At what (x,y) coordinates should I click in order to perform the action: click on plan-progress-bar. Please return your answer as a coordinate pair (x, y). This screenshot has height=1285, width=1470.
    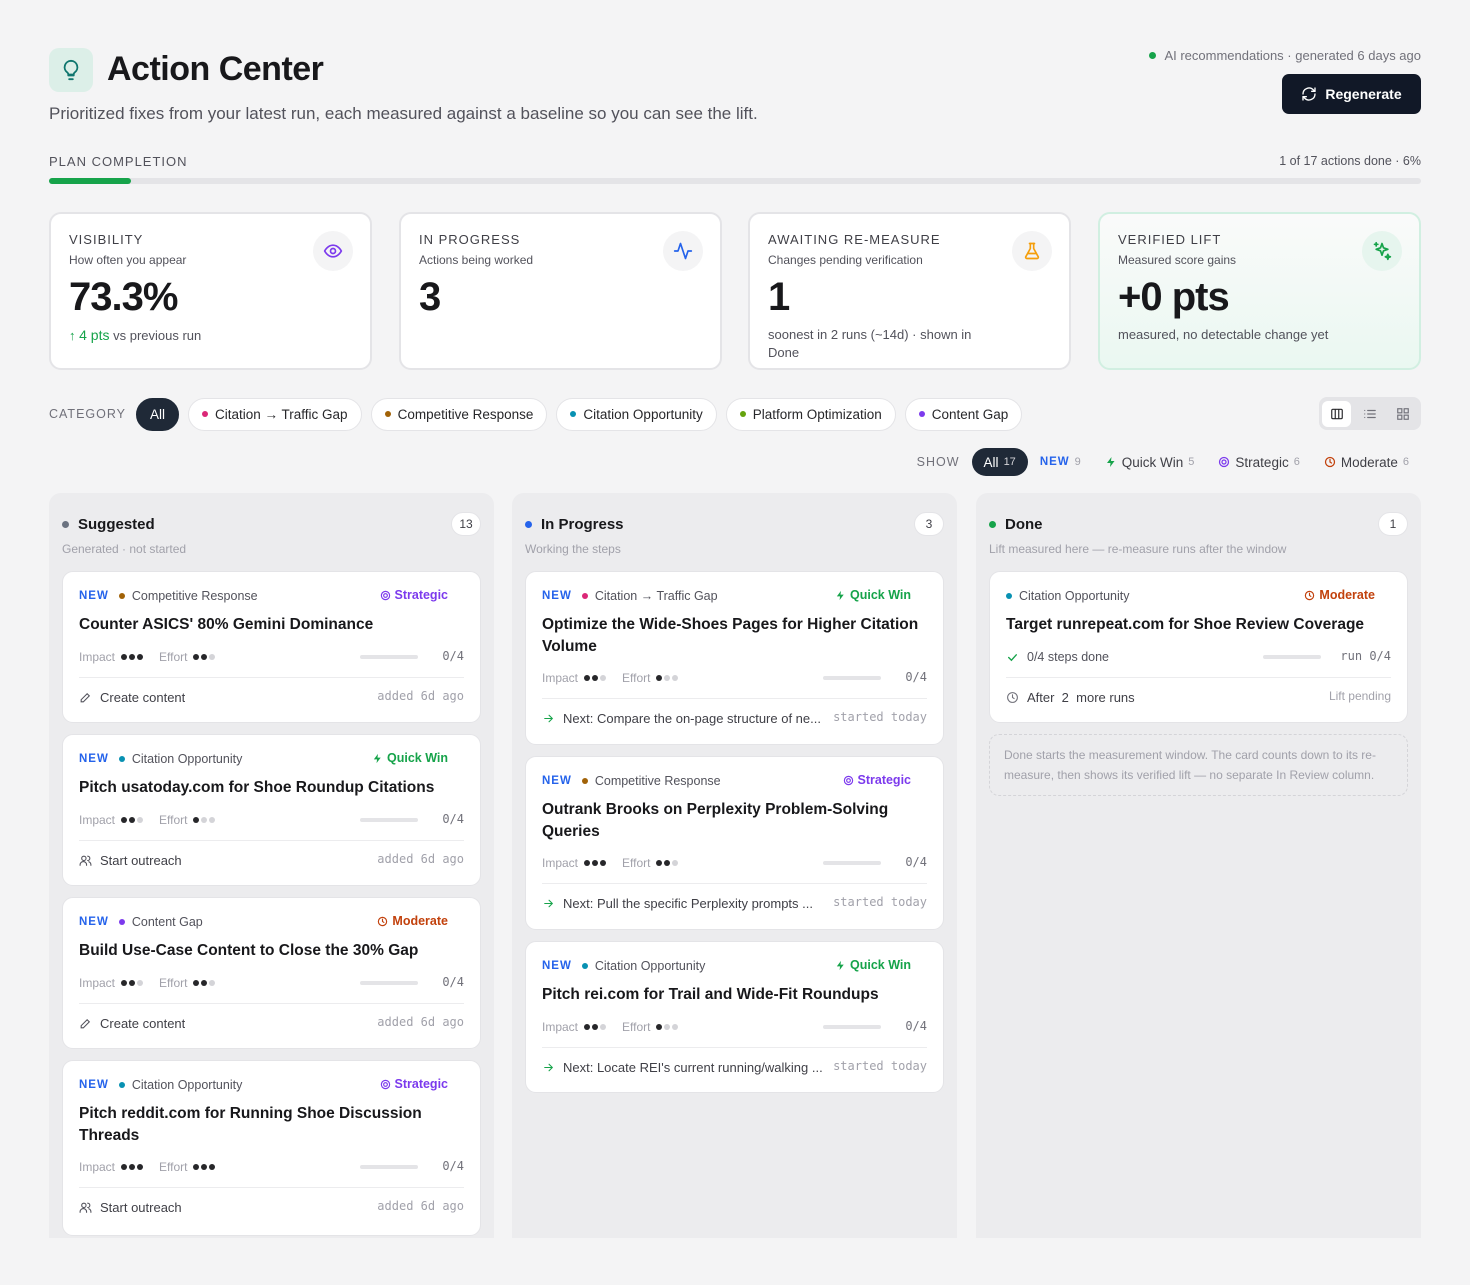
    Looking at the image, I should click on (735, 181).